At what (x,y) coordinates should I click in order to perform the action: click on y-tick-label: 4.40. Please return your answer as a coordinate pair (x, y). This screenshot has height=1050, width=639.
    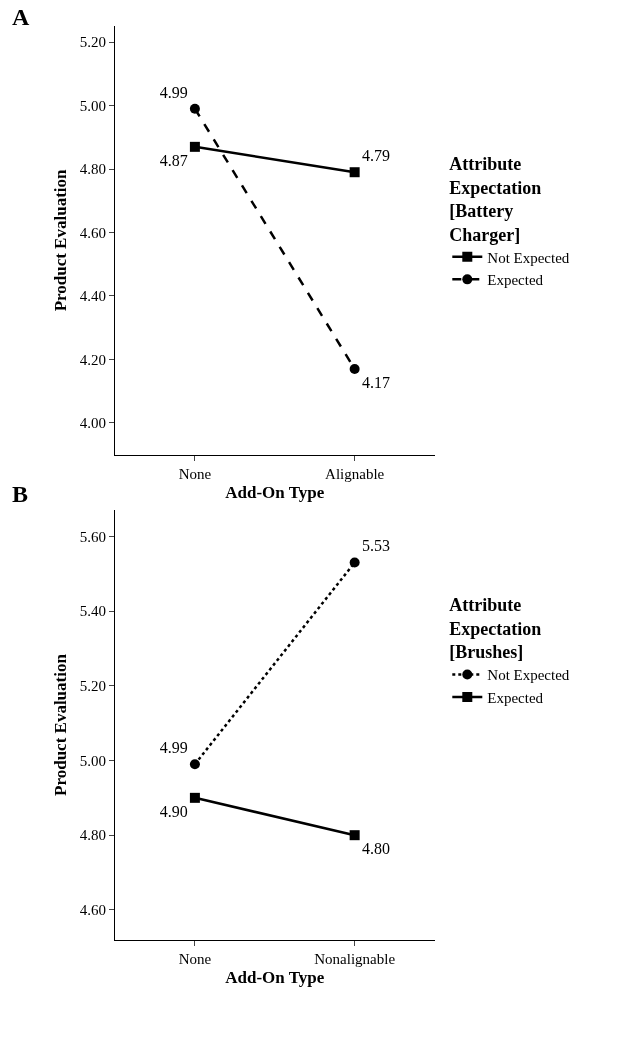
    Looking at the image, I should click on (93, 296).